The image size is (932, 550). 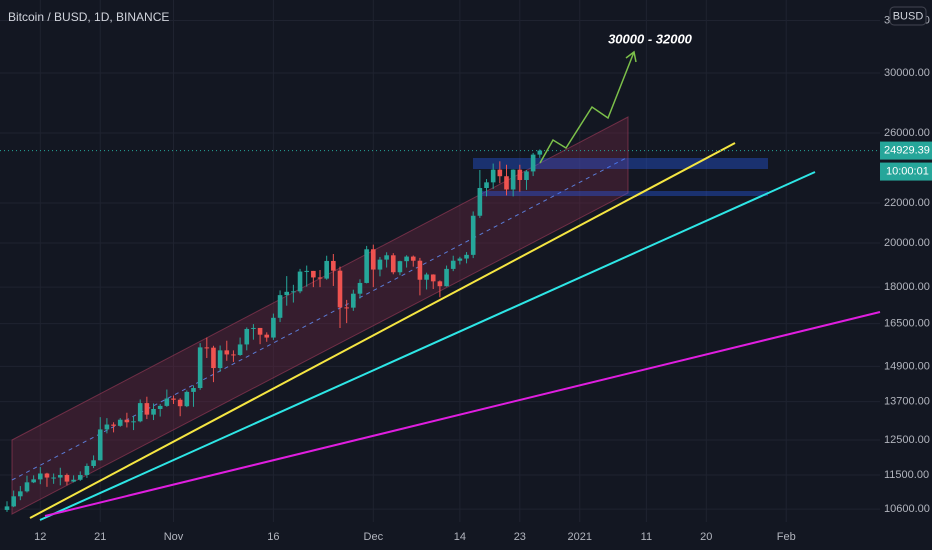 What do you see at coordinates (580, 537) in the screenshot?
I see `x-tick-label: 2021` at bounding box center [580, 537].